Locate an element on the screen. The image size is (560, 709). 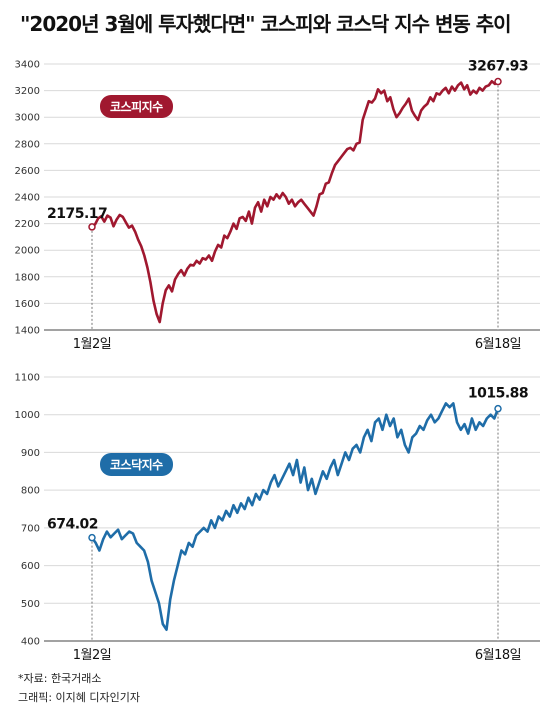
y-tick-label: 400 is located at coordinates (30, 642).